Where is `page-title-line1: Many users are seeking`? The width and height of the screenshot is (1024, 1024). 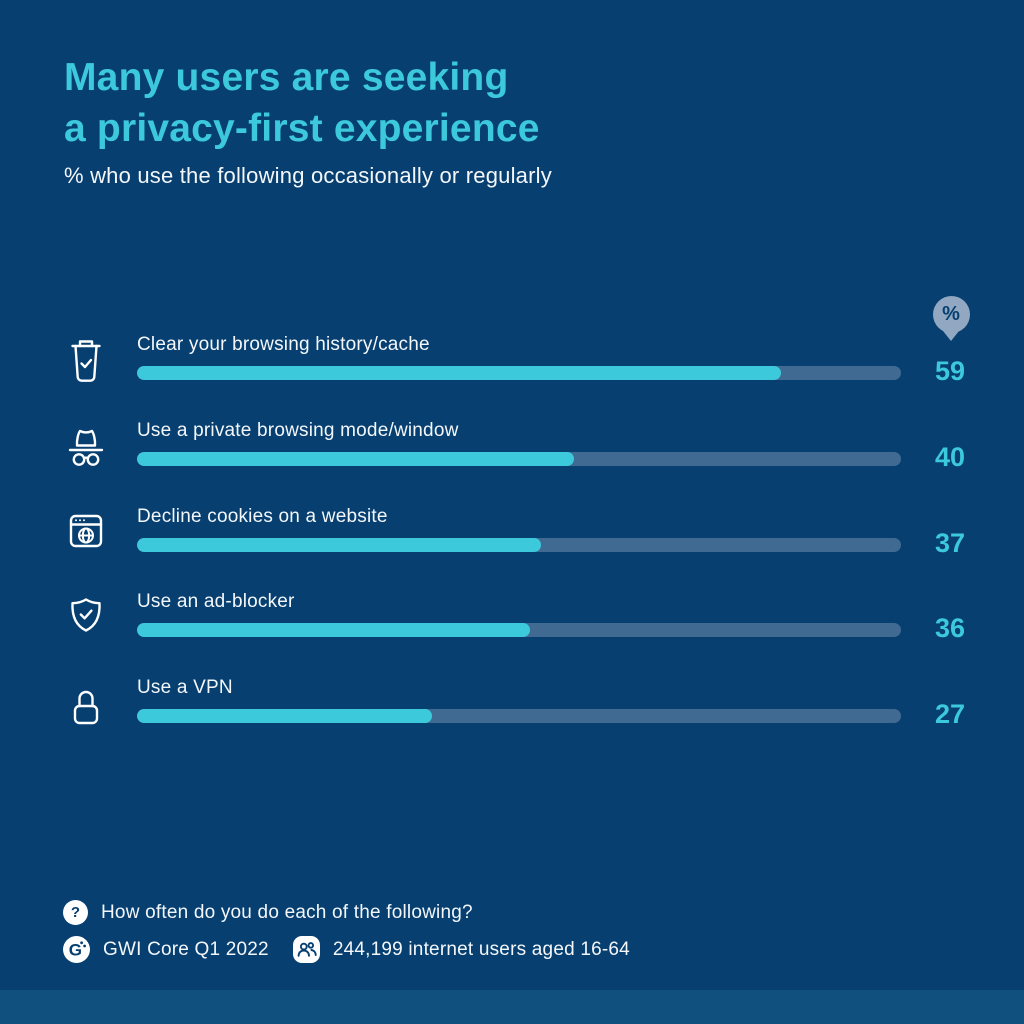 page-title-line1: Many users are seeking is located at coordinates (286, 77).